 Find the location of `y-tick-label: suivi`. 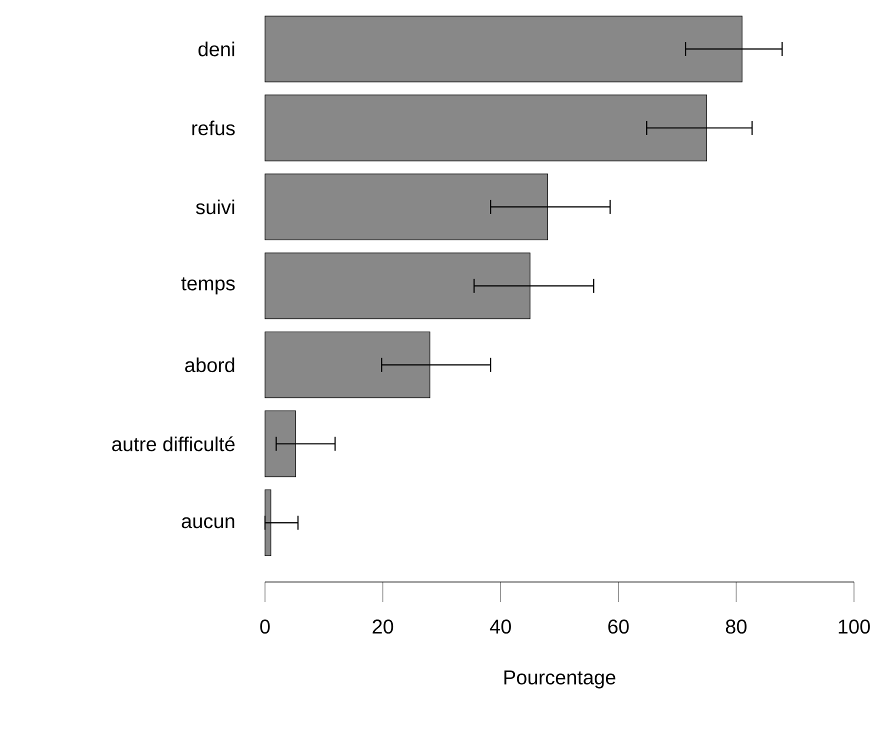

y-tick-label: suivi is located at coordinates (215, 207).